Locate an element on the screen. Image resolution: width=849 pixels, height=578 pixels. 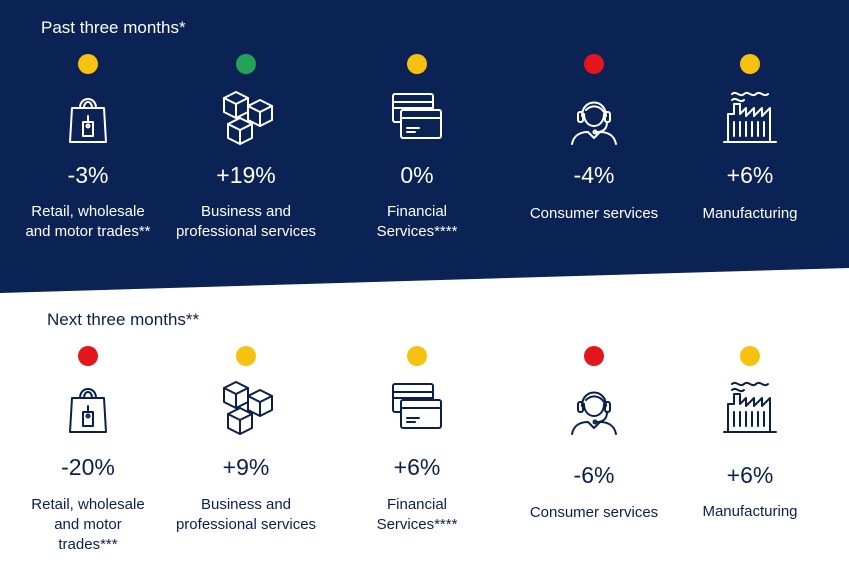
change-value: +9% is located at coordinates (246, 467).